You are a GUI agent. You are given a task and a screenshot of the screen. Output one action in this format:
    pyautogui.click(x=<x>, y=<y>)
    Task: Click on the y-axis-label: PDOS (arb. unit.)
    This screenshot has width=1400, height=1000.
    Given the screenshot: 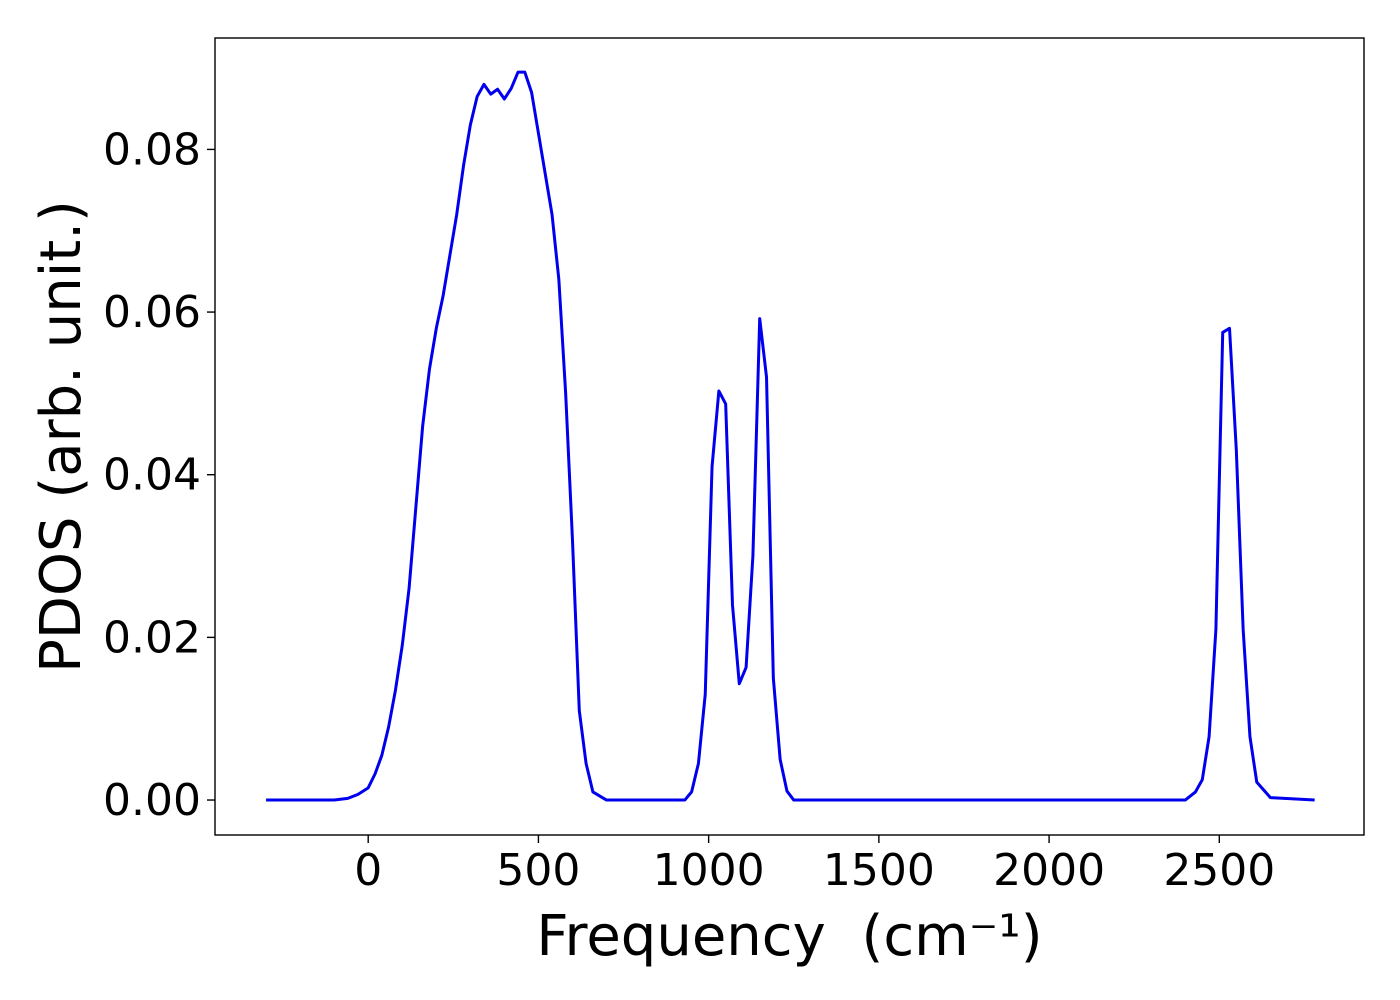 What is the action you would take?
    pyautogui.click(x=61, y=436)
    